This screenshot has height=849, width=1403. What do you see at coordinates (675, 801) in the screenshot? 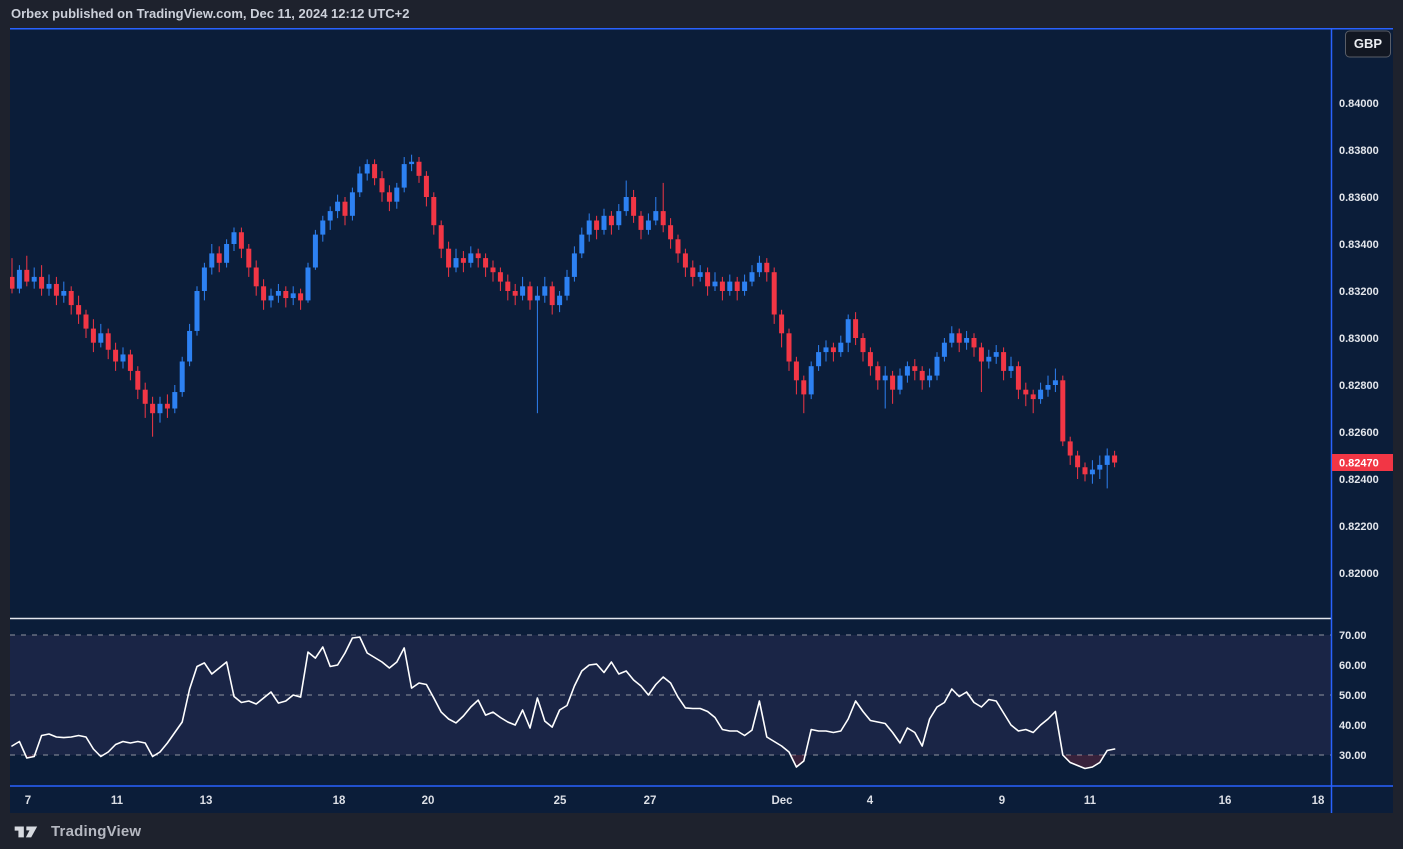
I see `time-axis-labels: 7 11 13 18 20 25 27 Dec 4 9 11 16 18` at bounding box center [675, 801].